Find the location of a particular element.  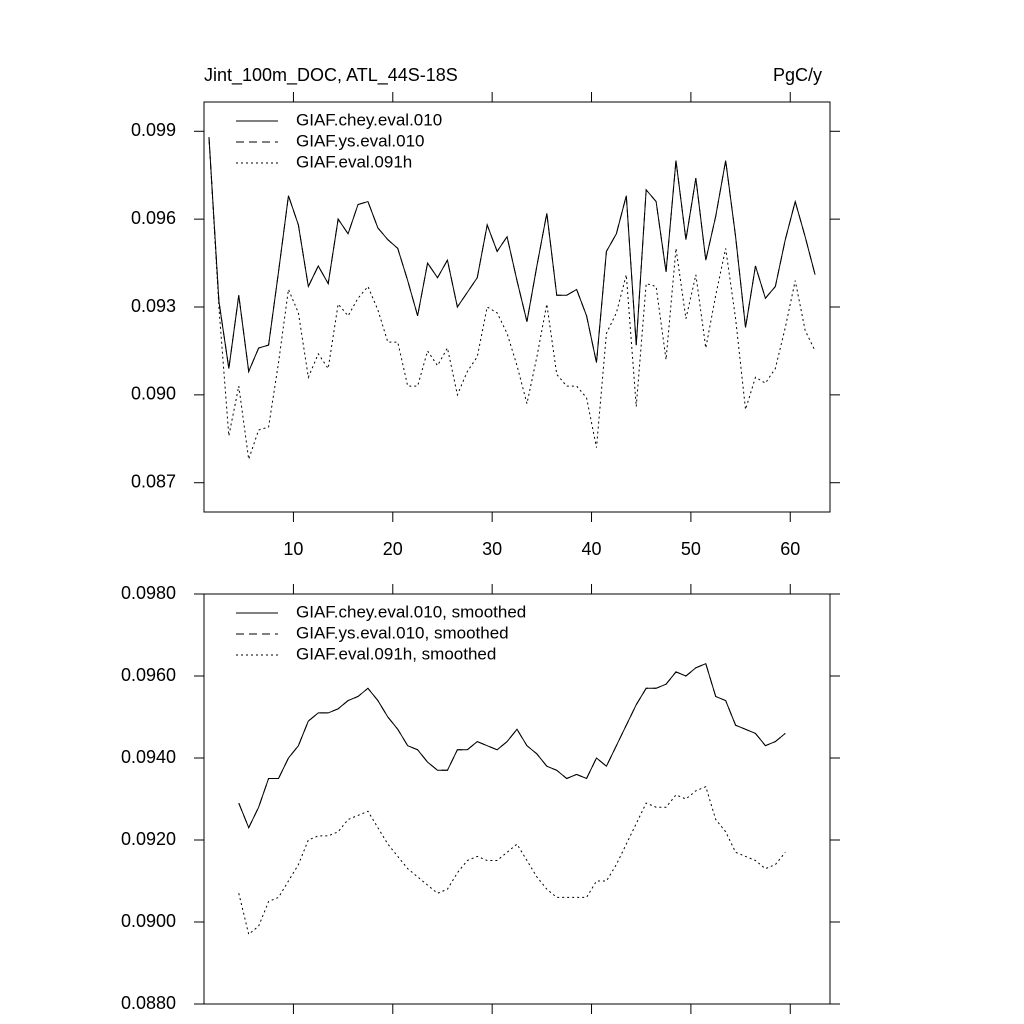

legend-label: GIAF.ys.eval.010 is located at coordinates (360, 140).